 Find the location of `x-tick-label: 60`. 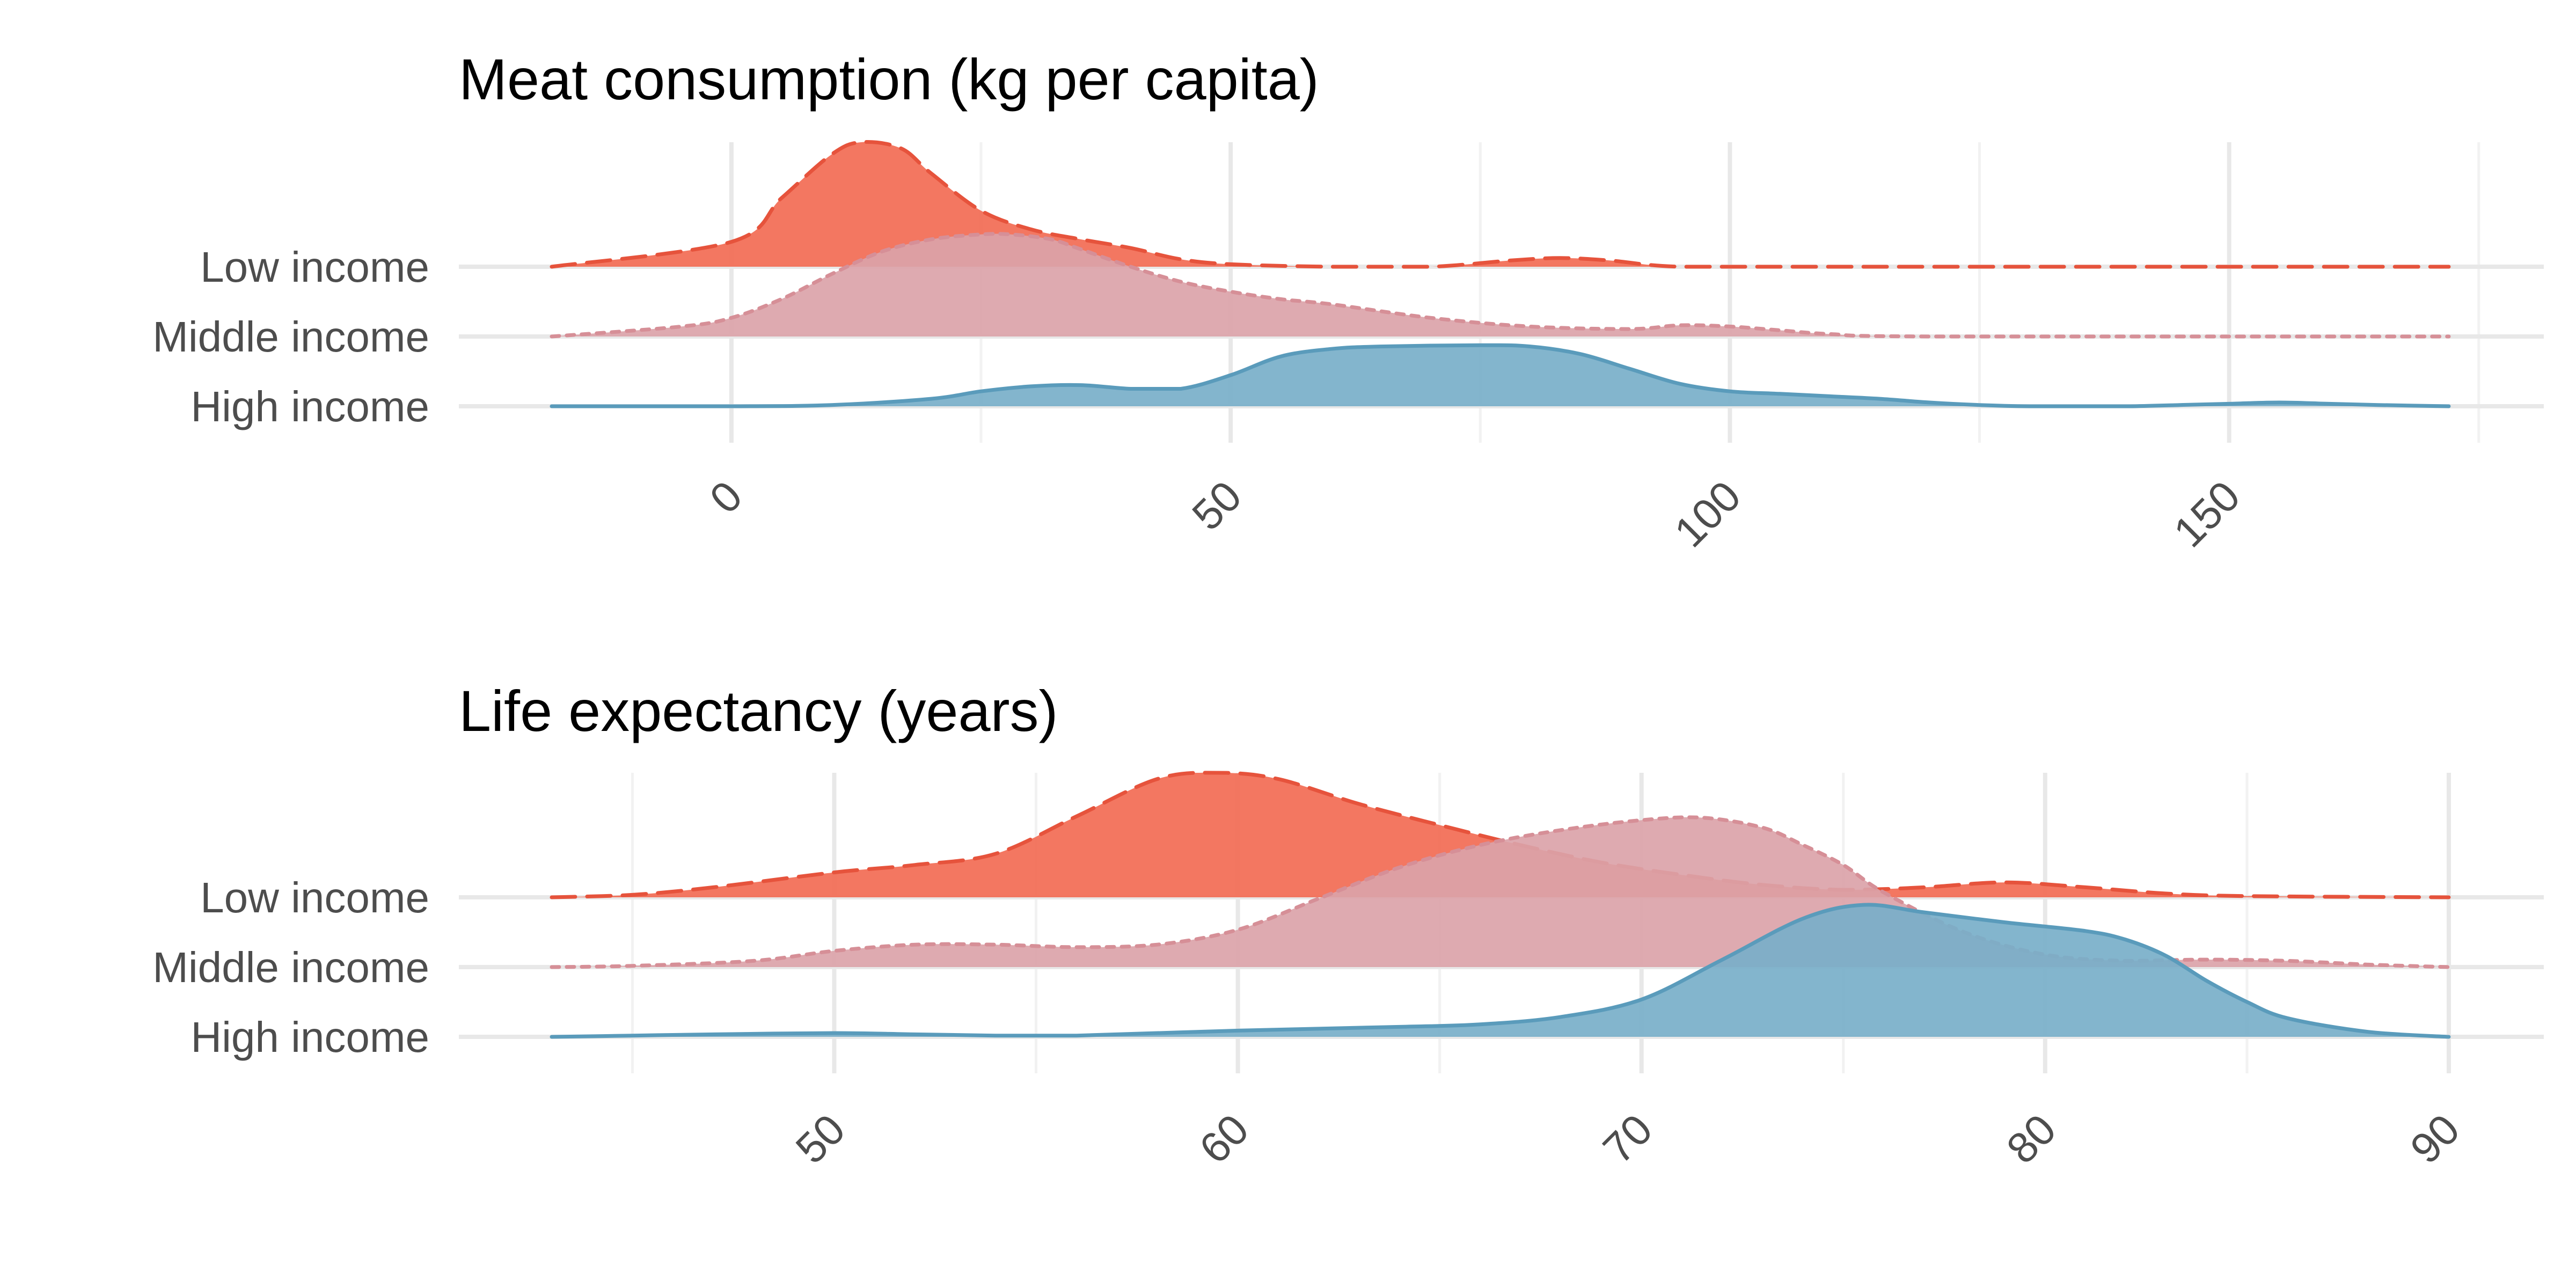

x-tick-label: 60 is located at coordinates (1224, 1139).